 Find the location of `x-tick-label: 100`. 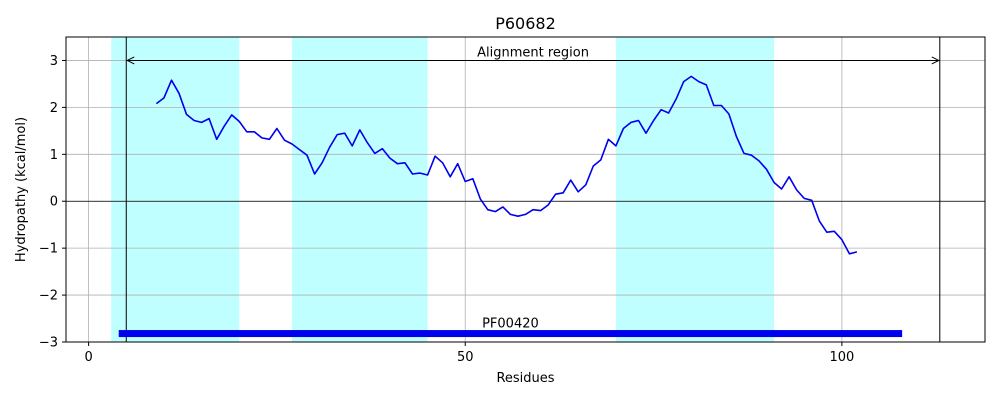

x-tick-label: 100 is located at coordinates (841, 357).